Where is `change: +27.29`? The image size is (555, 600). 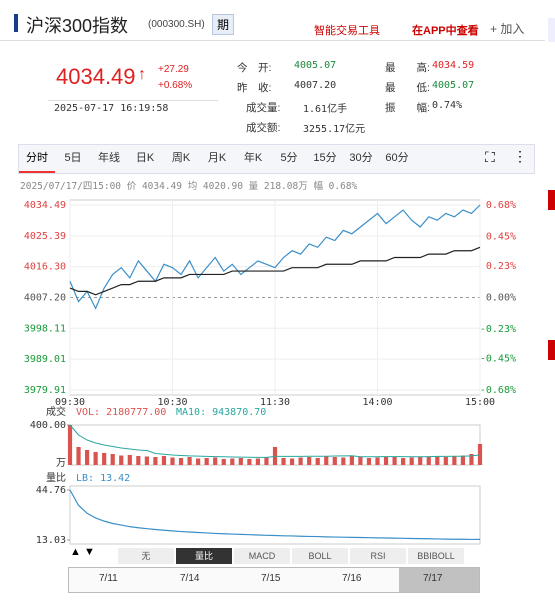 change: +27.29 is located at coordinates (173, 69).